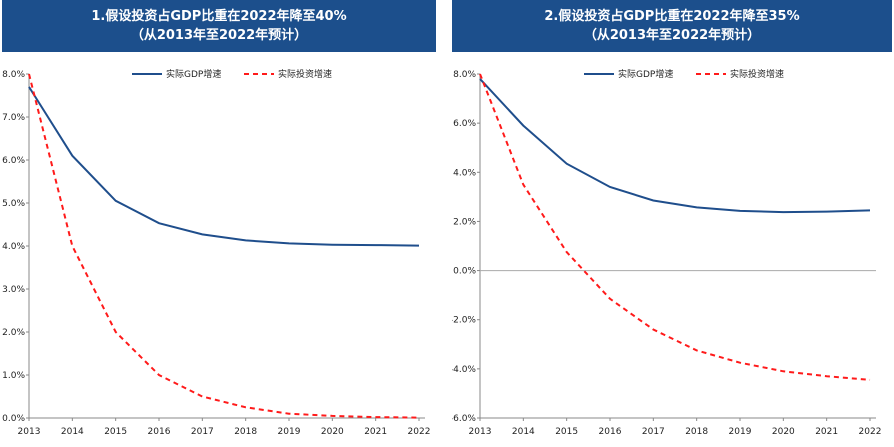 The width and height of the screenshot is (894, 447). What do you see at coordinates (672, 26) in the screenshot?
I see `chart-title-box-2: 2.假设投资占GDP比重在2022年降至35% （从2013年至2022年预计）` at bounding box center [672, 26].